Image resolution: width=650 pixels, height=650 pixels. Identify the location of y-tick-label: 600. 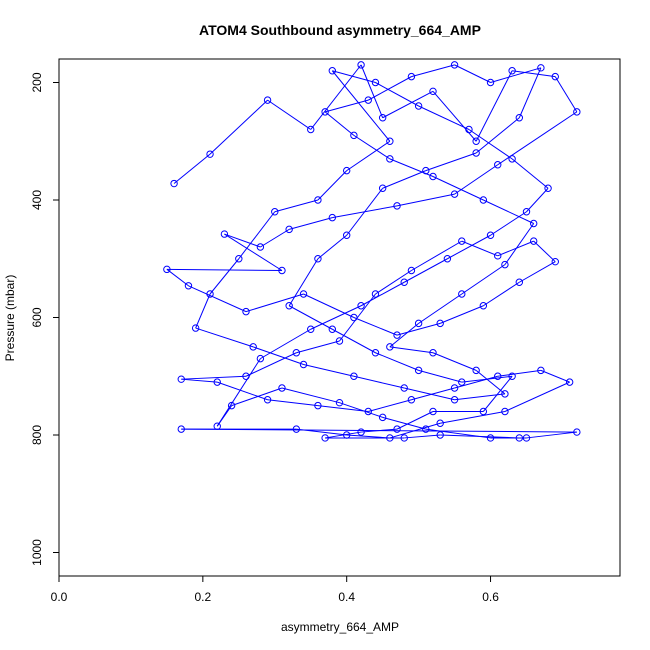
(37, 317).